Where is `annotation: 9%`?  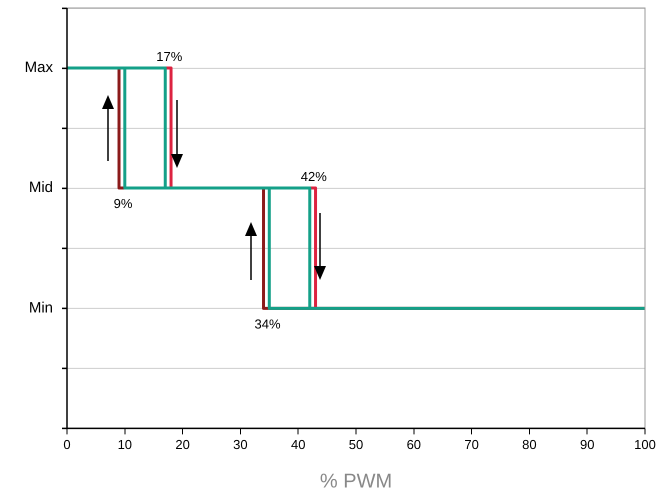 annotation: 9% is located at coordinates (123, 204).